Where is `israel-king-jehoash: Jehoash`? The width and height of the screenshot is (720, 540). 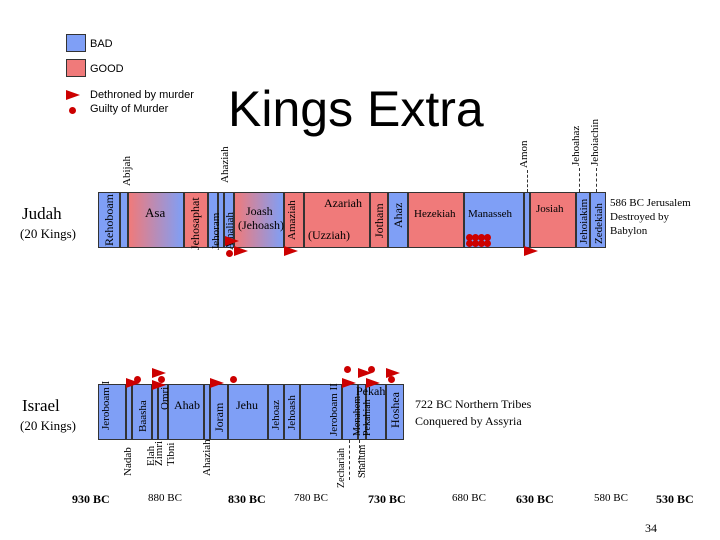
israel-king-jehoash: Jehoash is located at coordinates (292, 412).